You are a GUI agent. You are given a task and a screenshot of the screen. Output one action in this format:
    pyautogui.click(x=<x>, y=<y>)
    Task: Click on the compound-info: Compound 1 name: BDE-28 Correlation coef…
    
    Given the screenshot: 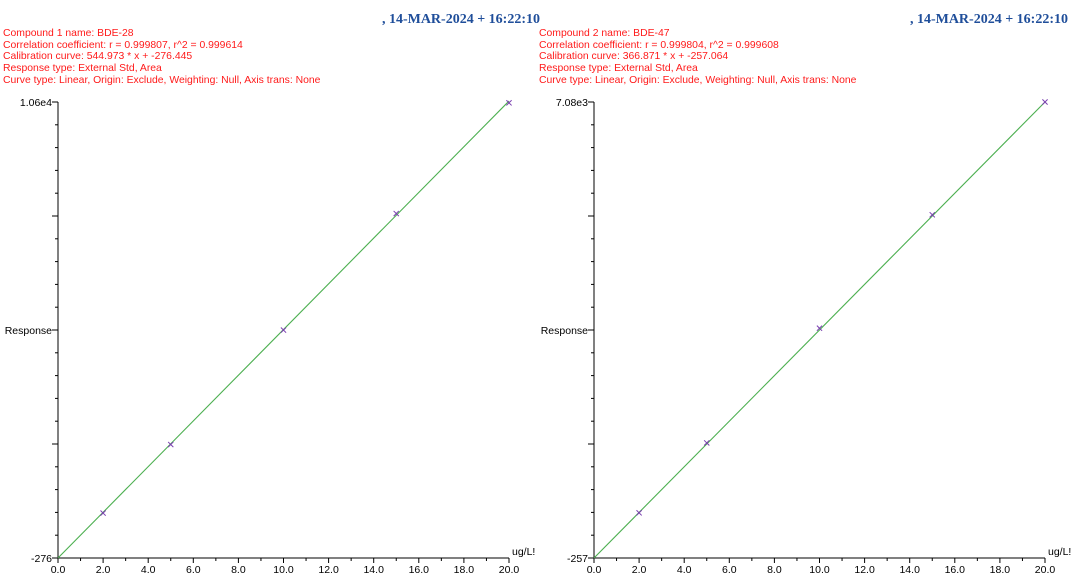 What is the action you would take?
    pyautogui.click(x=161, y=57)
    